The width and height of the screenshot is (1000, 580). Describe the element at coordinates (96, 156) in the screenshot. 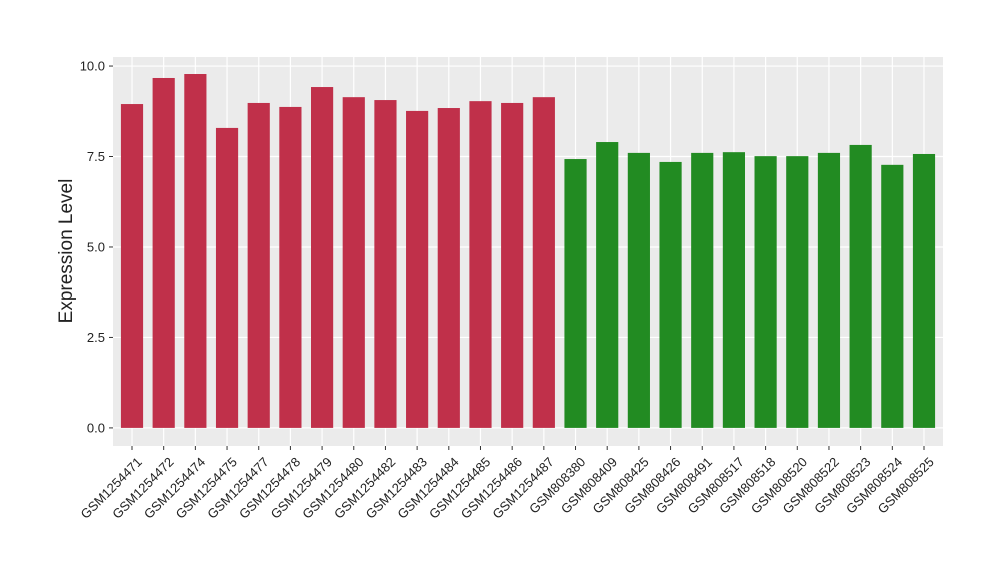

I see `y-tick-label: 7.5` at that location.